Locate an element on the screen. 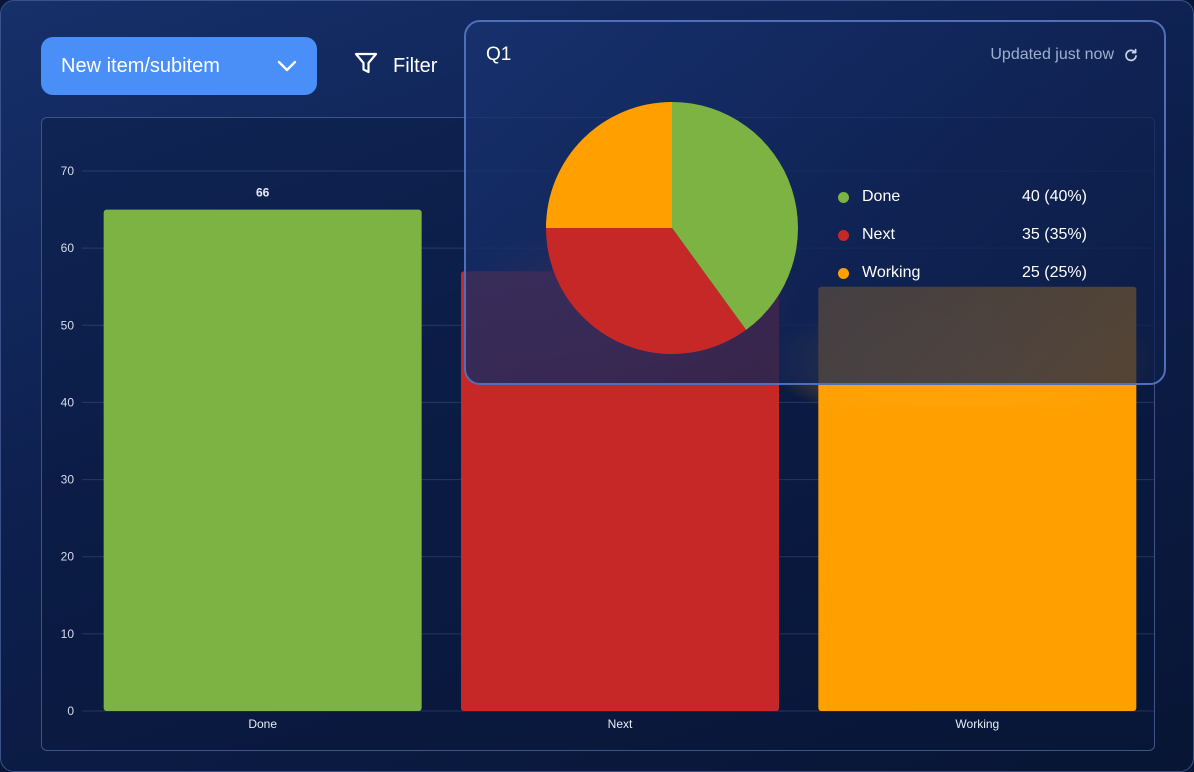 This screenshot has width=1194, height=772. legend-label: Working is located at coordinates (891, 272).